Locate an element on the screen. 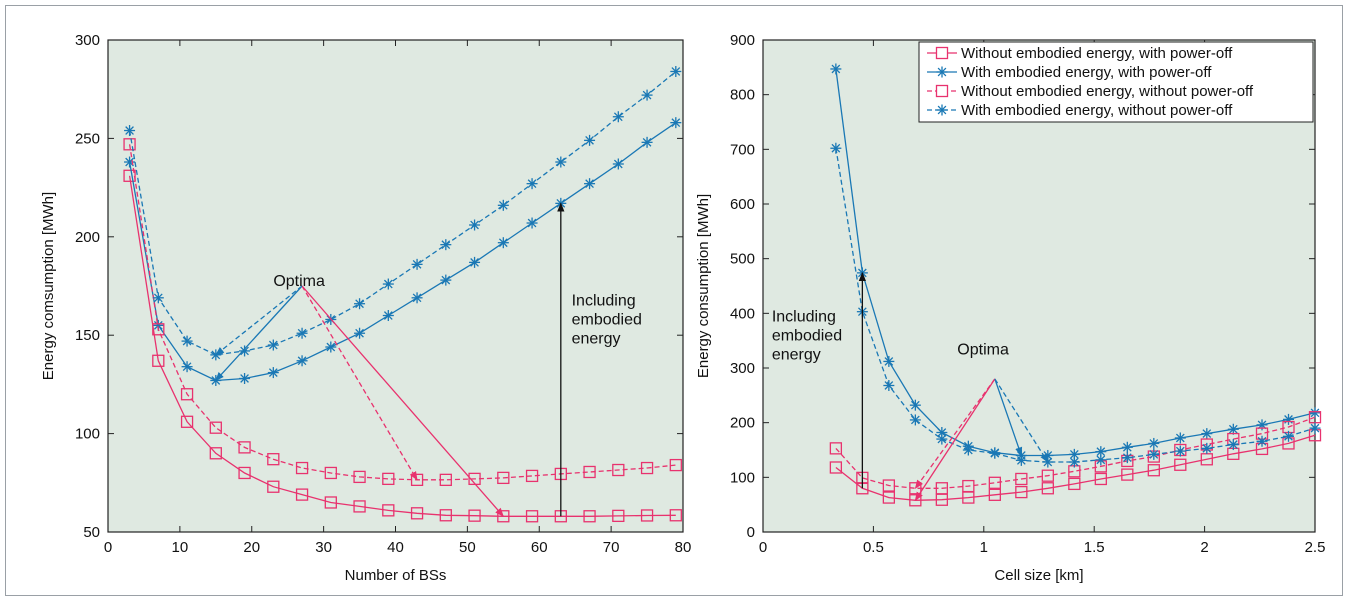 This screenshot has height=601, width=1350. x-axis-label: Number of BSs is located at coordinates (396, 575).